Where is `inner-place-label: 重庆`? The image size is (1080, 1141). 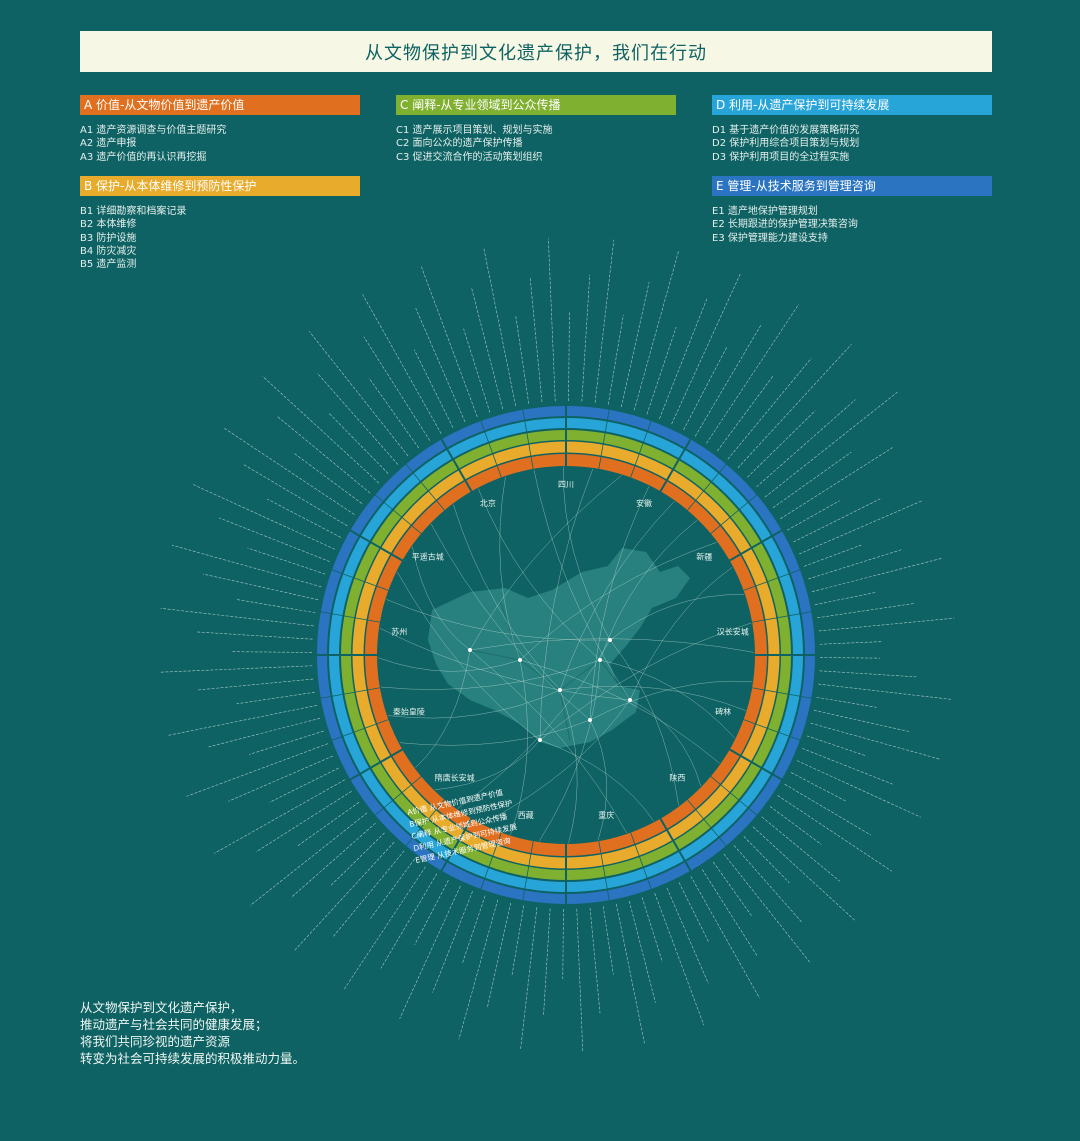
inner-place-label: 重庆 is located at coordinates (606, 815).